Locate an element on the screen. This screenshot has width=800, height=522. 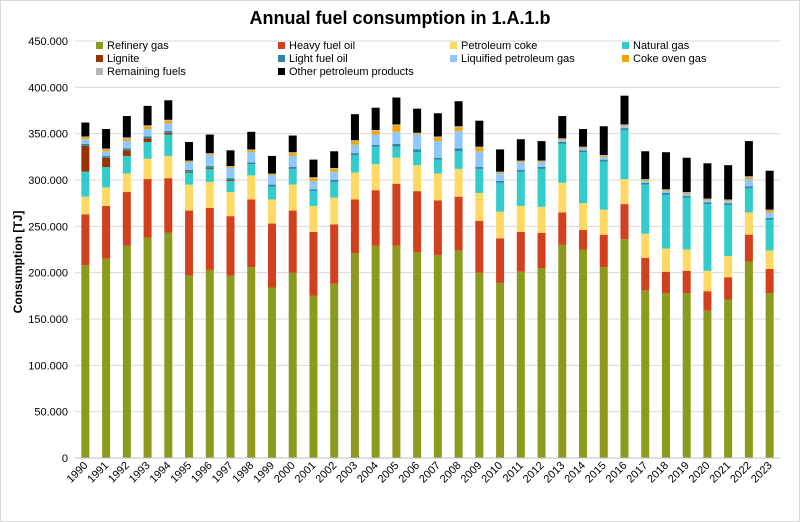
bar-refinery-gas-2006 is located at coordinates (417, 355).